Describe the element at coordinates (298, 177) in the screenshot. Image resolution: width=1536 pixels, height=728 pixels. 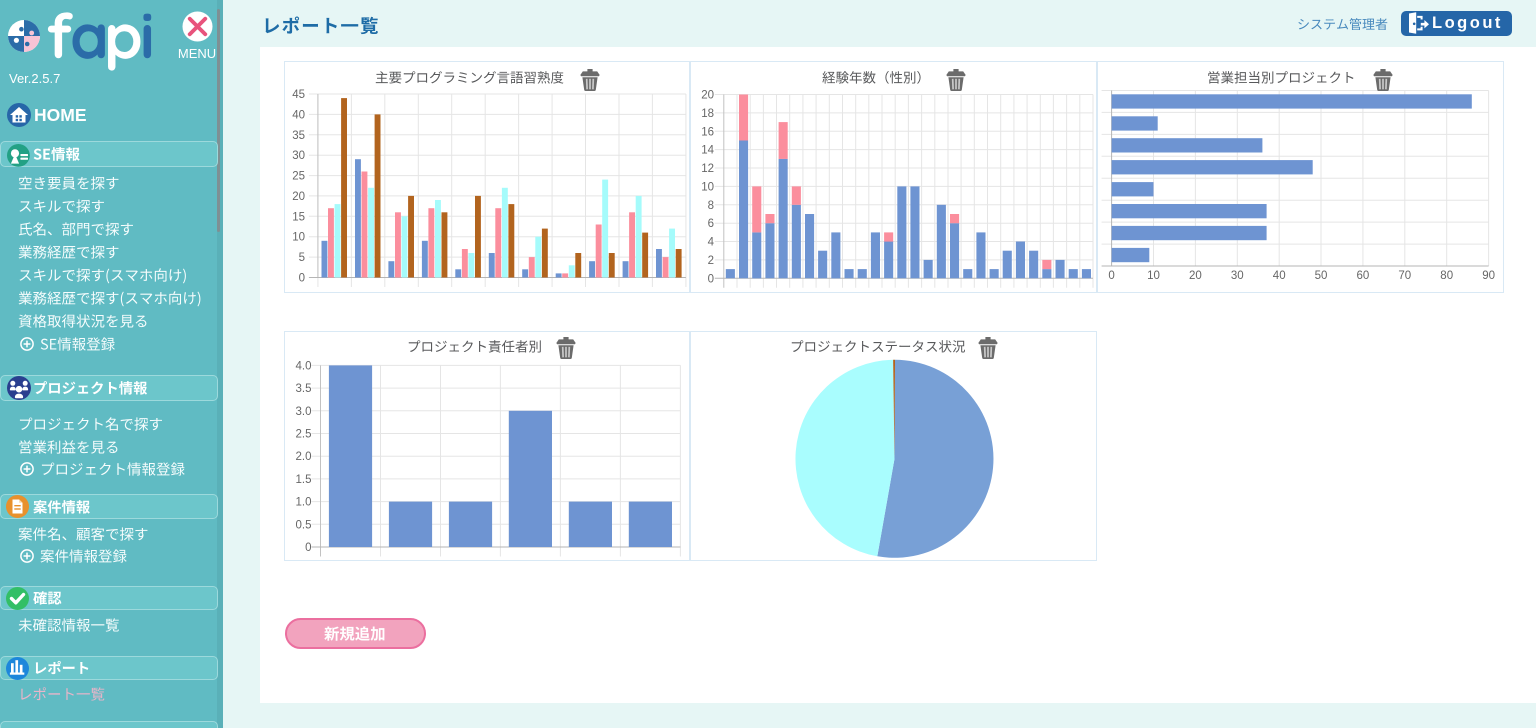
I see `svg-text: 25` at that location.